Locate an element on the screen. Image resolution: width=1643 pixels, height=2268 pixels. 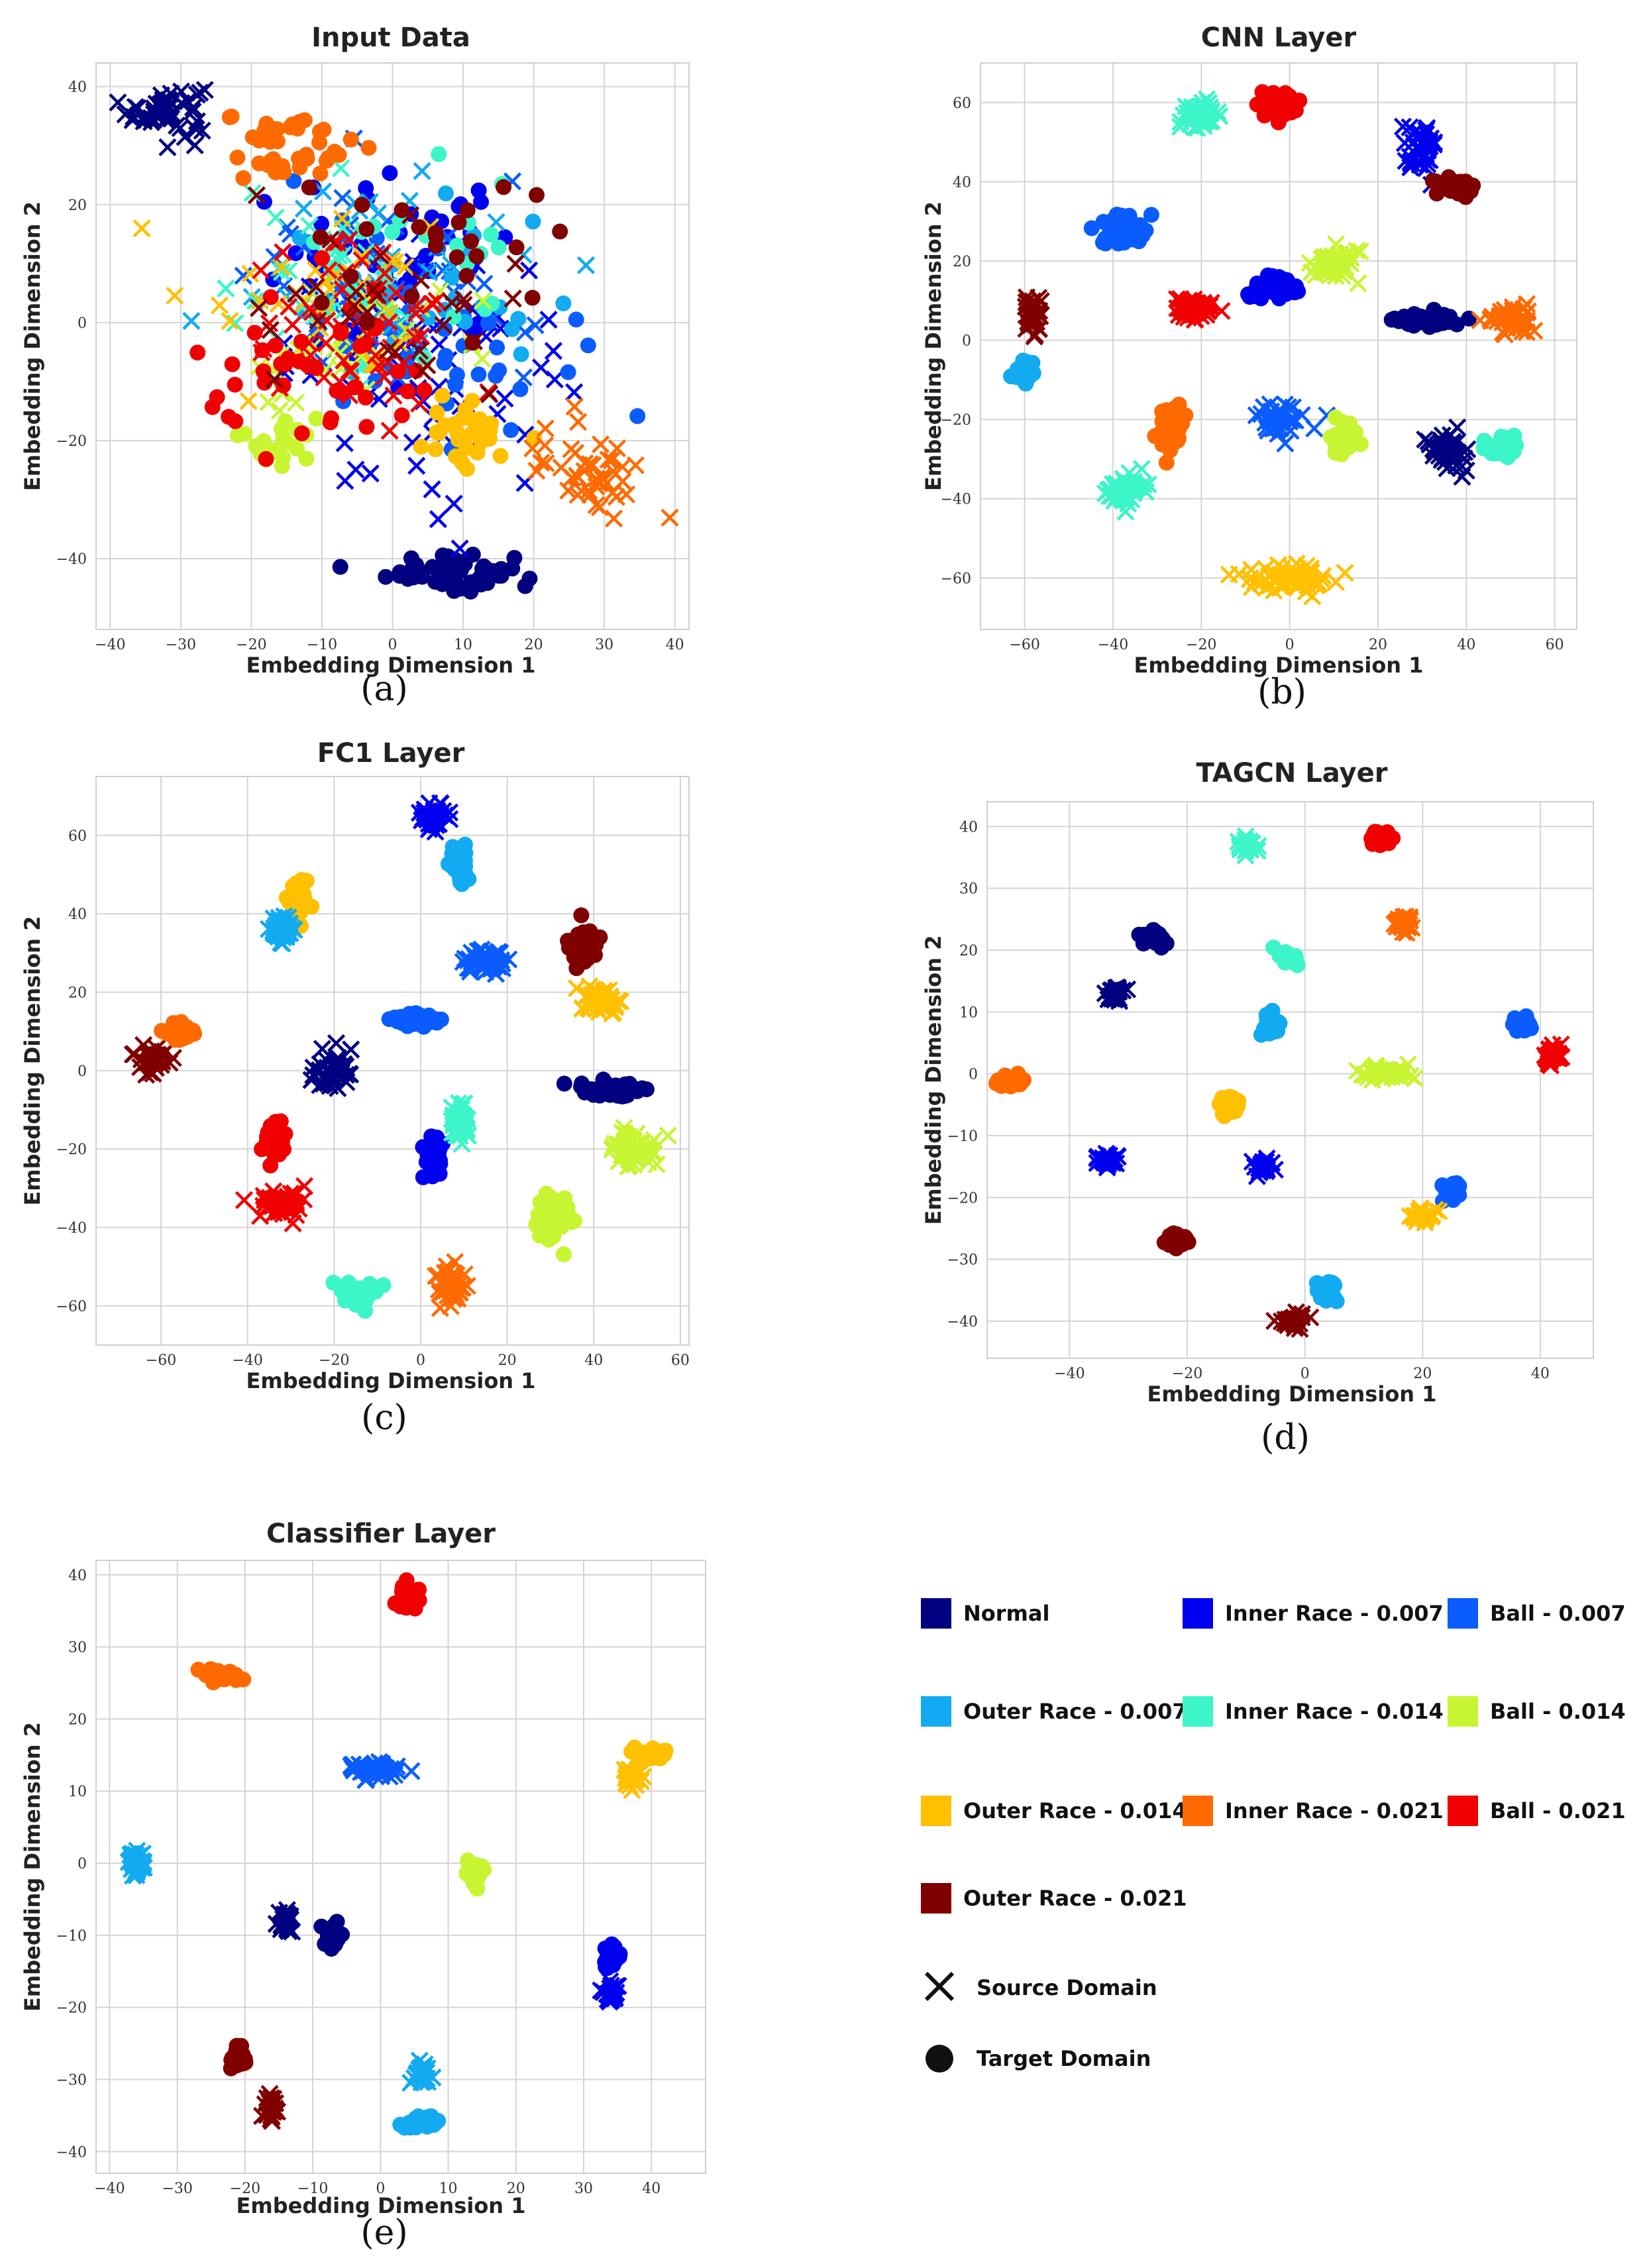
legend-item-ir014: Inner Race - 0.014 is located at coordinates (1313, 1711).